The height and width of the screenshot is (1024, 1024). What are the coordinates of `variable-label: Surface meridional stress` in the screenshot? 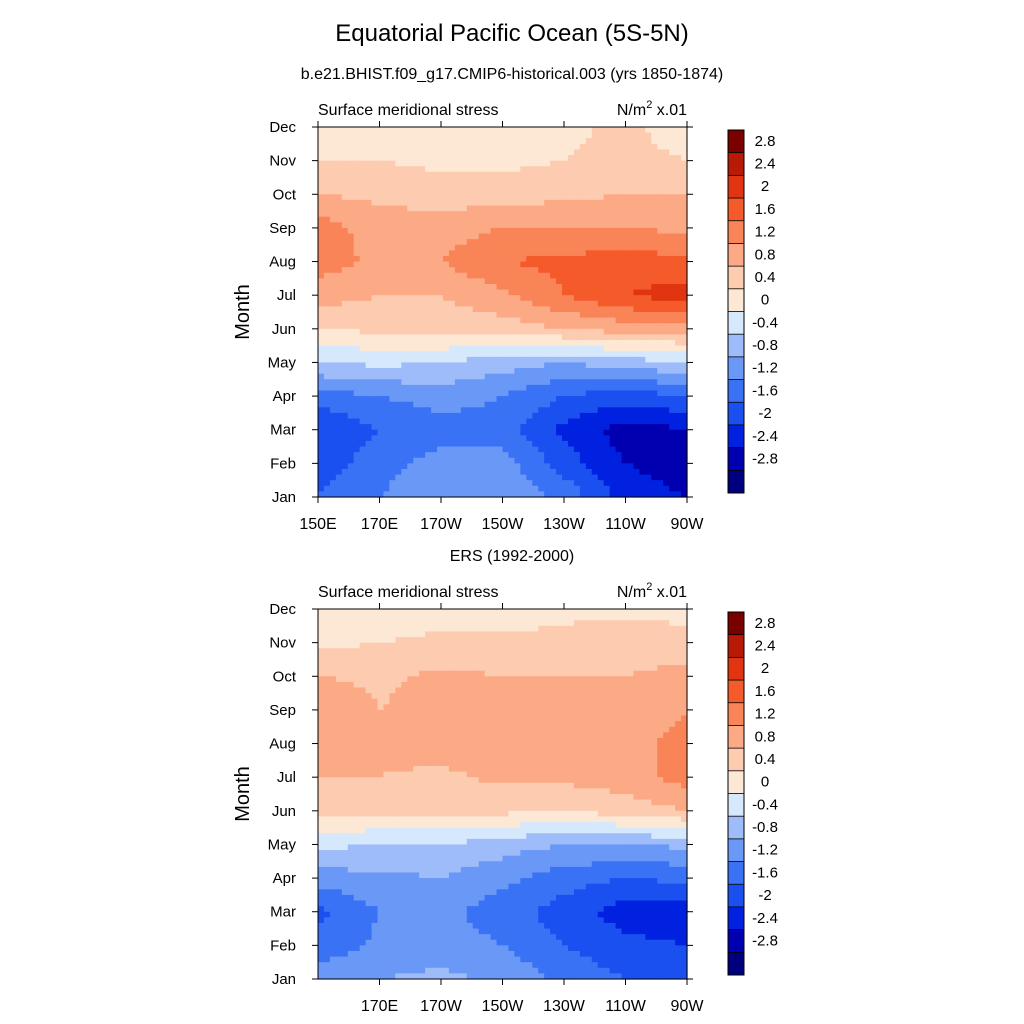 It's located at (408, 110).